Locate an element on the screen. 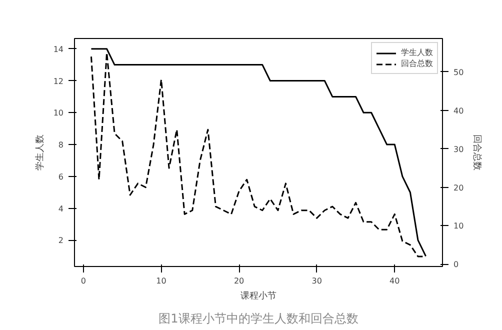 The image size is (502, 330). y-tick-label: 12 is located at coordinates (58, 81).